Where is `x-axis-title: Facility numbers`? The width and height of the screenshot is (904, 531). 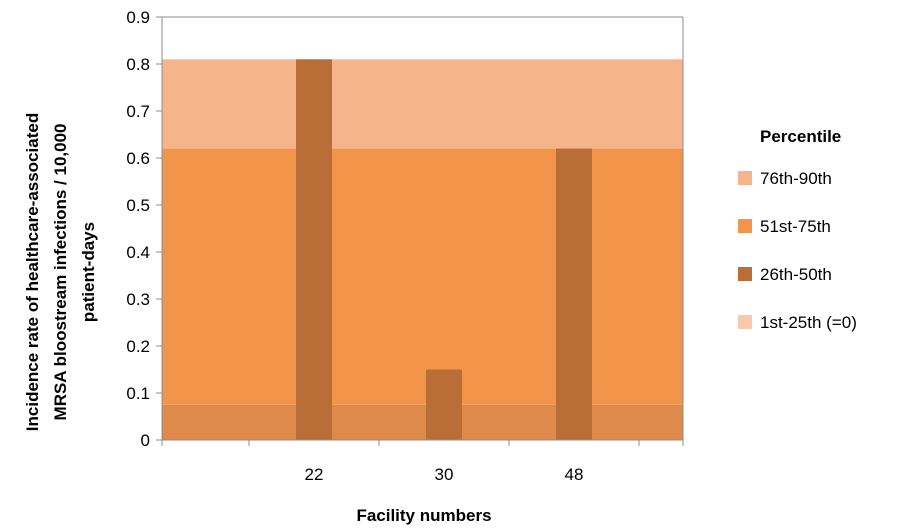 x-axis-title: Facility numbers is located at coordinates (423, 515).